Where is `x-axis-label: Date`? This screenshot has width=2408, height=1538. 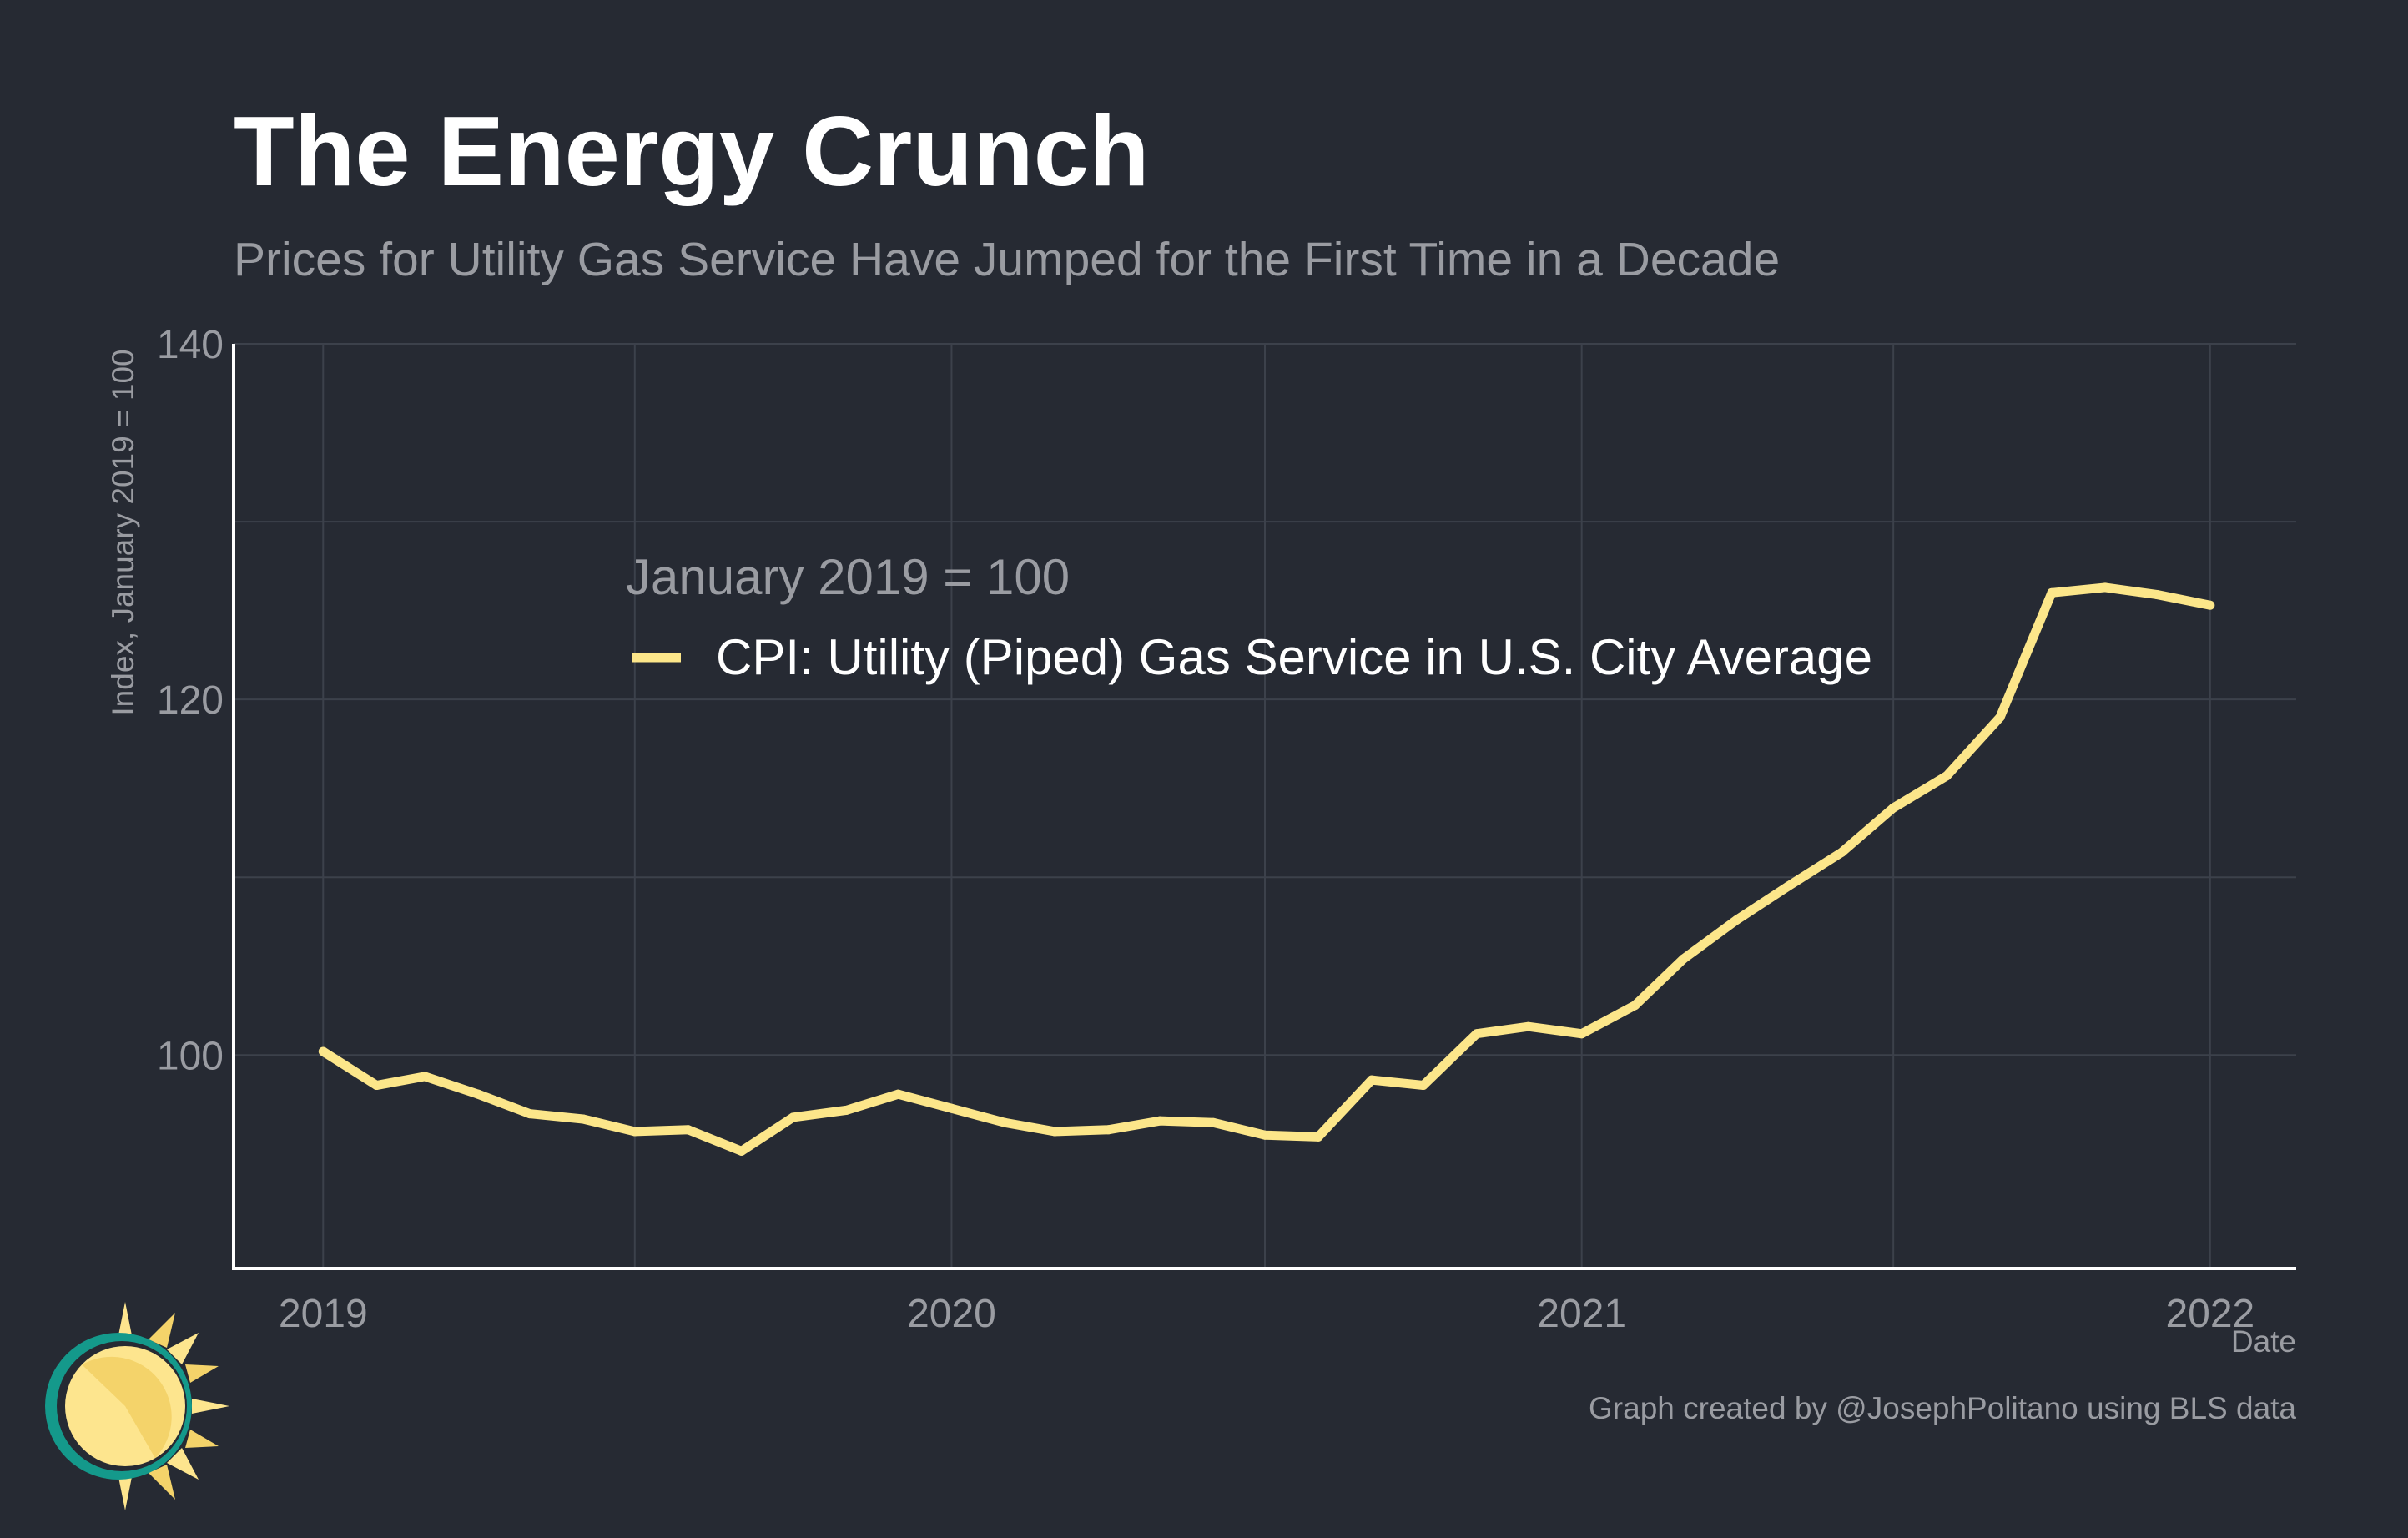
x-axis-label: Date is located at coordinates (2263, 1341).